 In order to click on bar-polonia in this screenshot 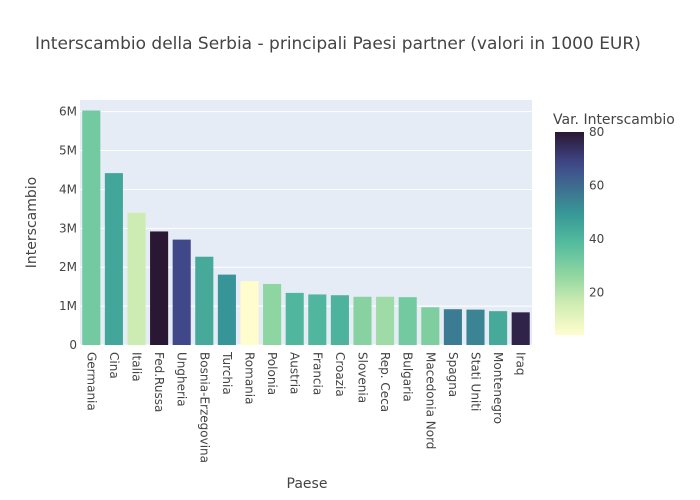, I will do `click(272, 314)`.